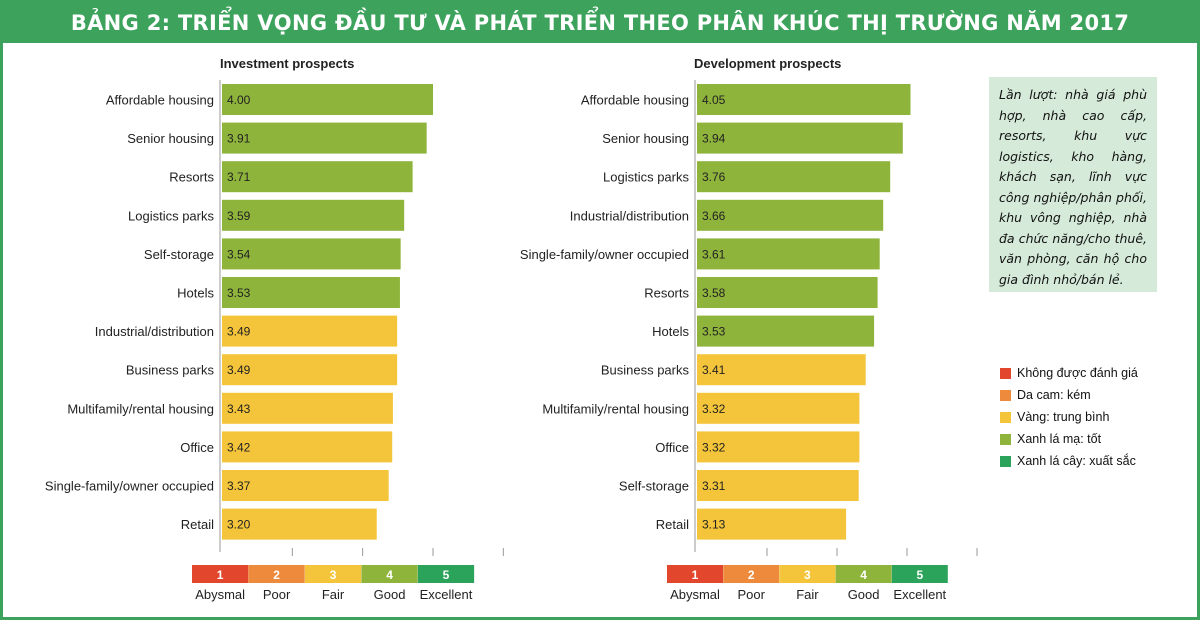  Describe the element at coordinates (239, 486) in the screenshot. I see `investment-value-label: 3.37` at that location.